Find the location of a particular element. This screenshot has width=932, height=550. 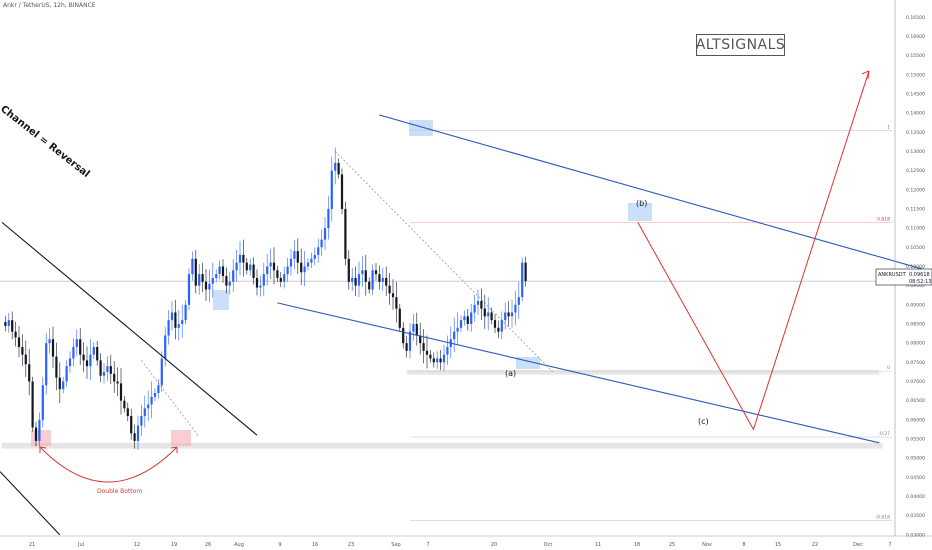

fib-label-0: 1 is located at coordinates (888, 127).